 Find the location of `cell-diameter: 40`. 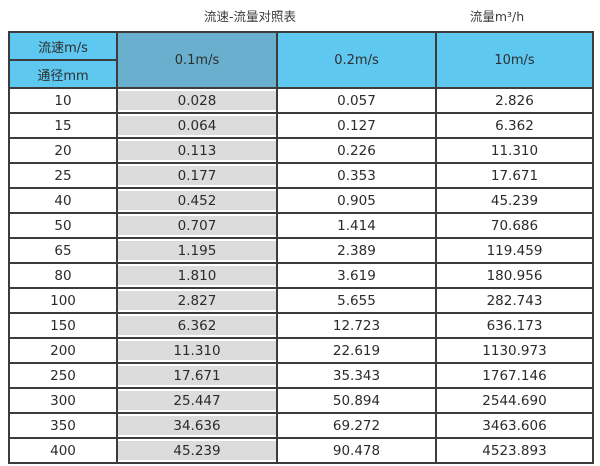

cell-diameter: 40 is located at coordinates (63, 200).